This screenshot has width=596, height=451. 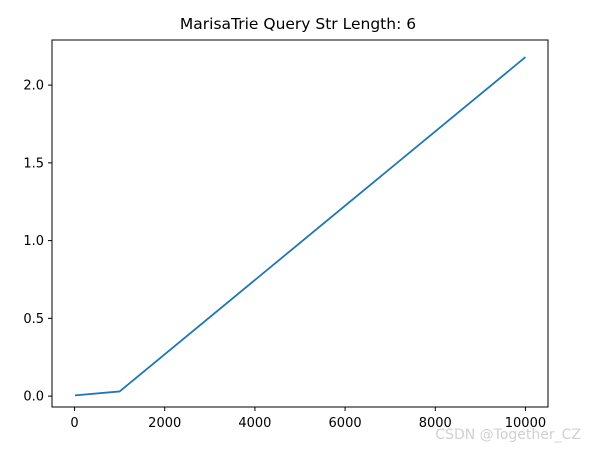 I want to click on x-tick-label: 8000, so click(x=435, y=423).